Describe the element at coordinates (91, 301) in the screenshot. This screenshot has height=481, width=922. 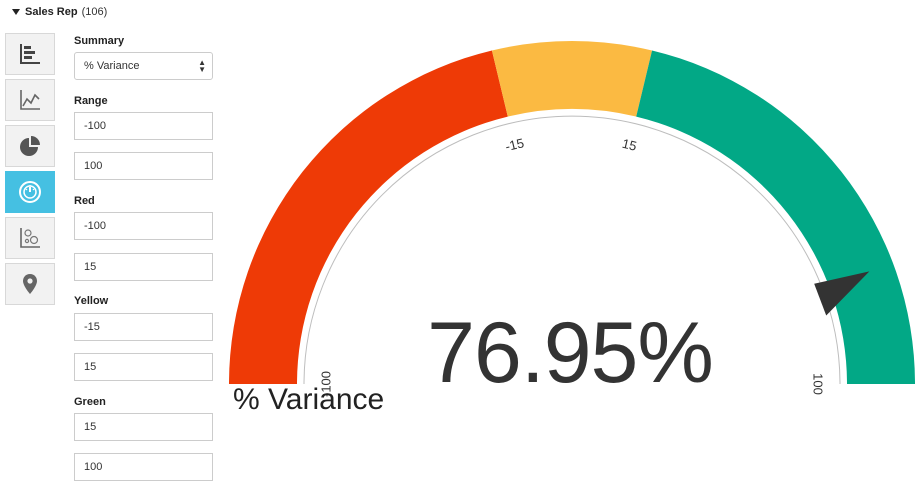
I see `yellow-label: Yellow` at that location.